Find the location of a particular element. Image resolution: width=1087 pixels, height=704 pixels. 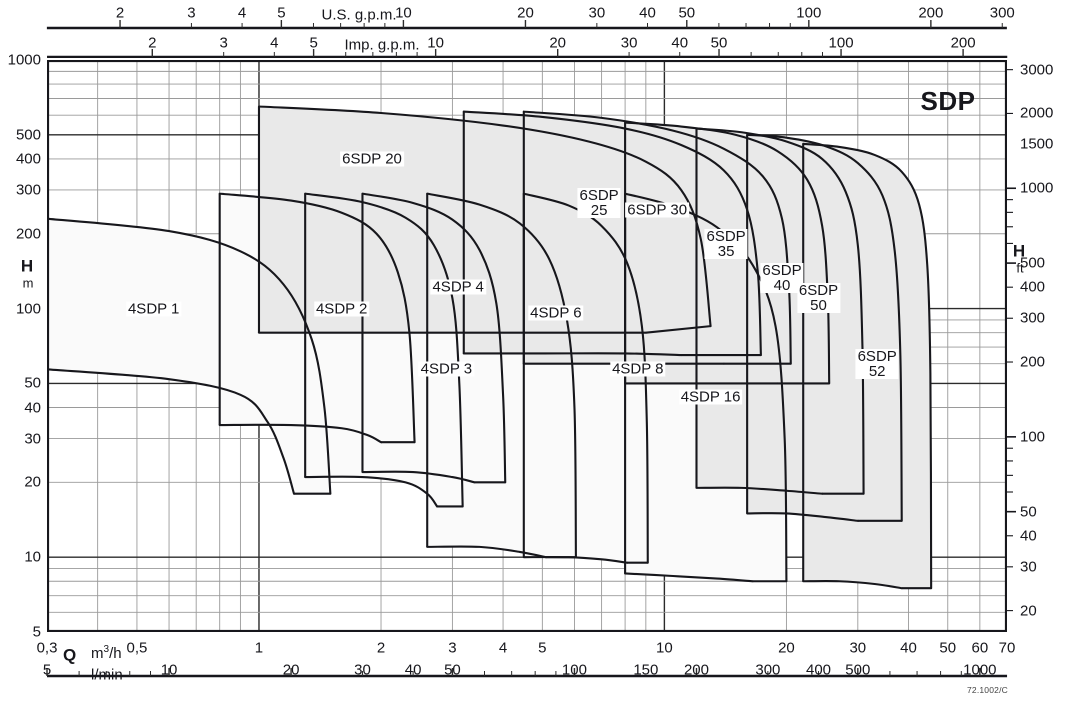

right-axis-label: 30 is located at coordinates (1028, 567).